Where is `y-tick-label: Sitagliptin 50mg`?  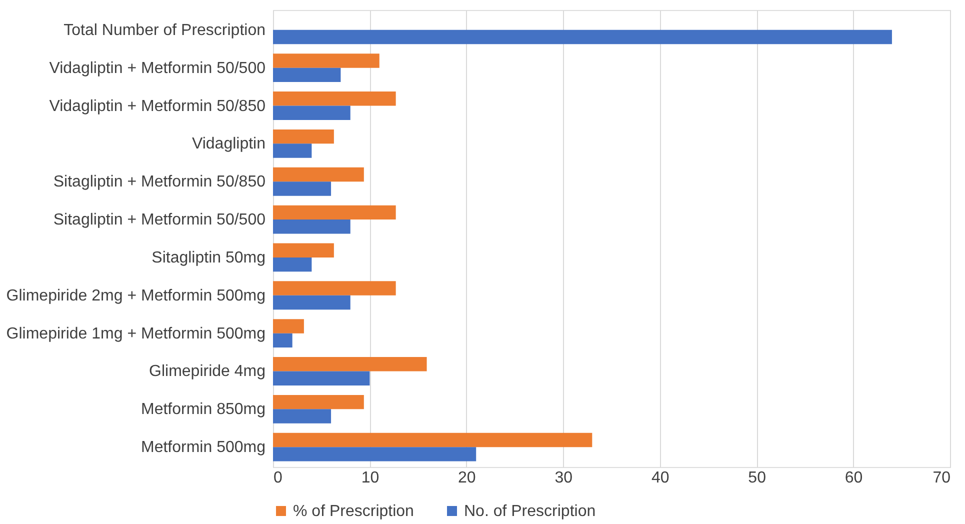 y-tick-label: Sitagliptin 50mg is located at coordinates (209, 257).